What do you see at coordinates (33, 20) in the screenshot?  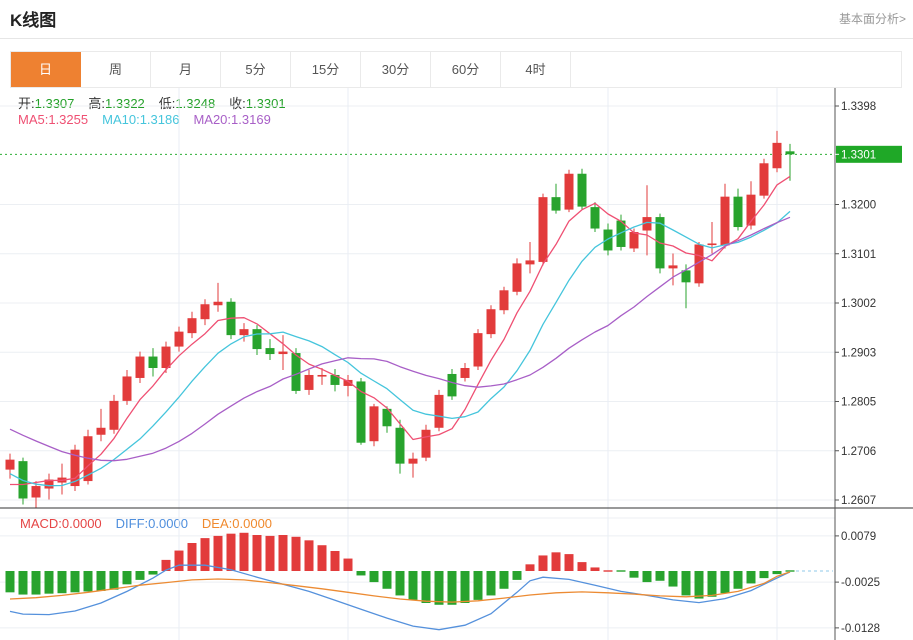 I see `page-title: K线图` at bounding box center [33, 20].